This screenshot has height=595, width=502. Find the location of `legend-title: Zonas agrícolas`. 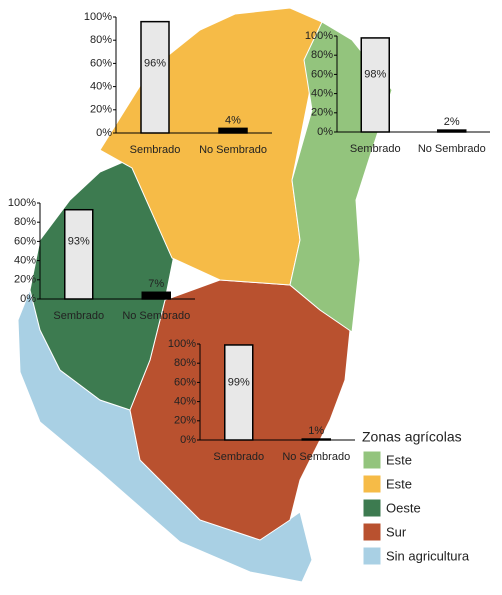

legend-title: Zonas agrícolas is located at coordinates (412, 437).